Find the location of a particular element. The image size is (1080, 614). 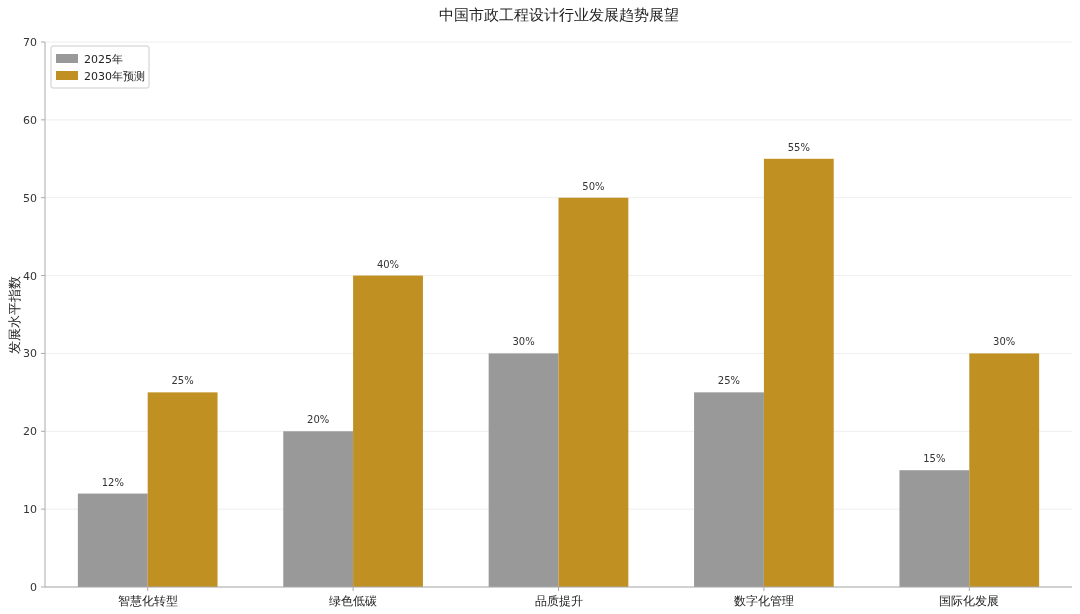

legend-label: 2030年预测 is located at coordinates (114, 76).